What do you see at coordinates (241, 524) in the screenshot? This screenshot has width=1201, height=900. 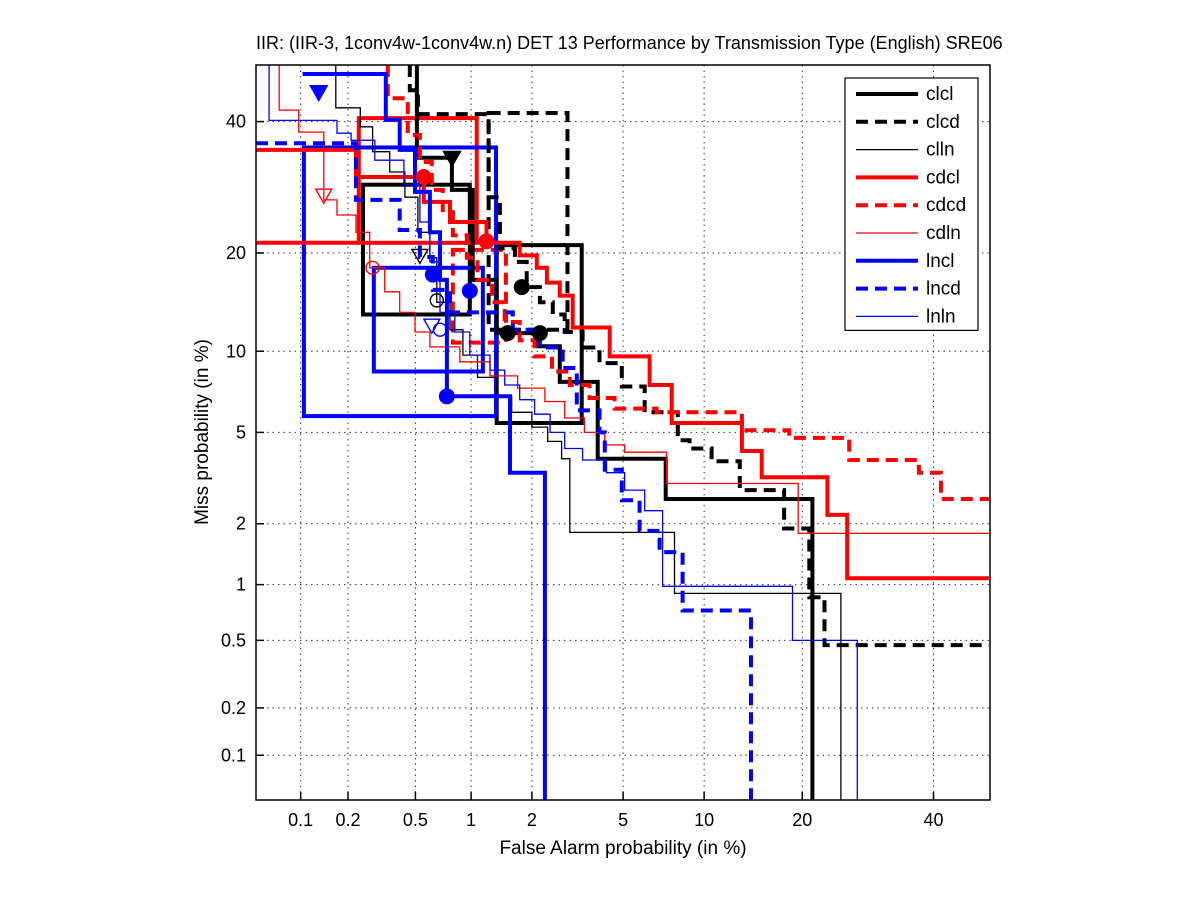 I see `y-tick-label: 2` at bounding box center [241, 524].